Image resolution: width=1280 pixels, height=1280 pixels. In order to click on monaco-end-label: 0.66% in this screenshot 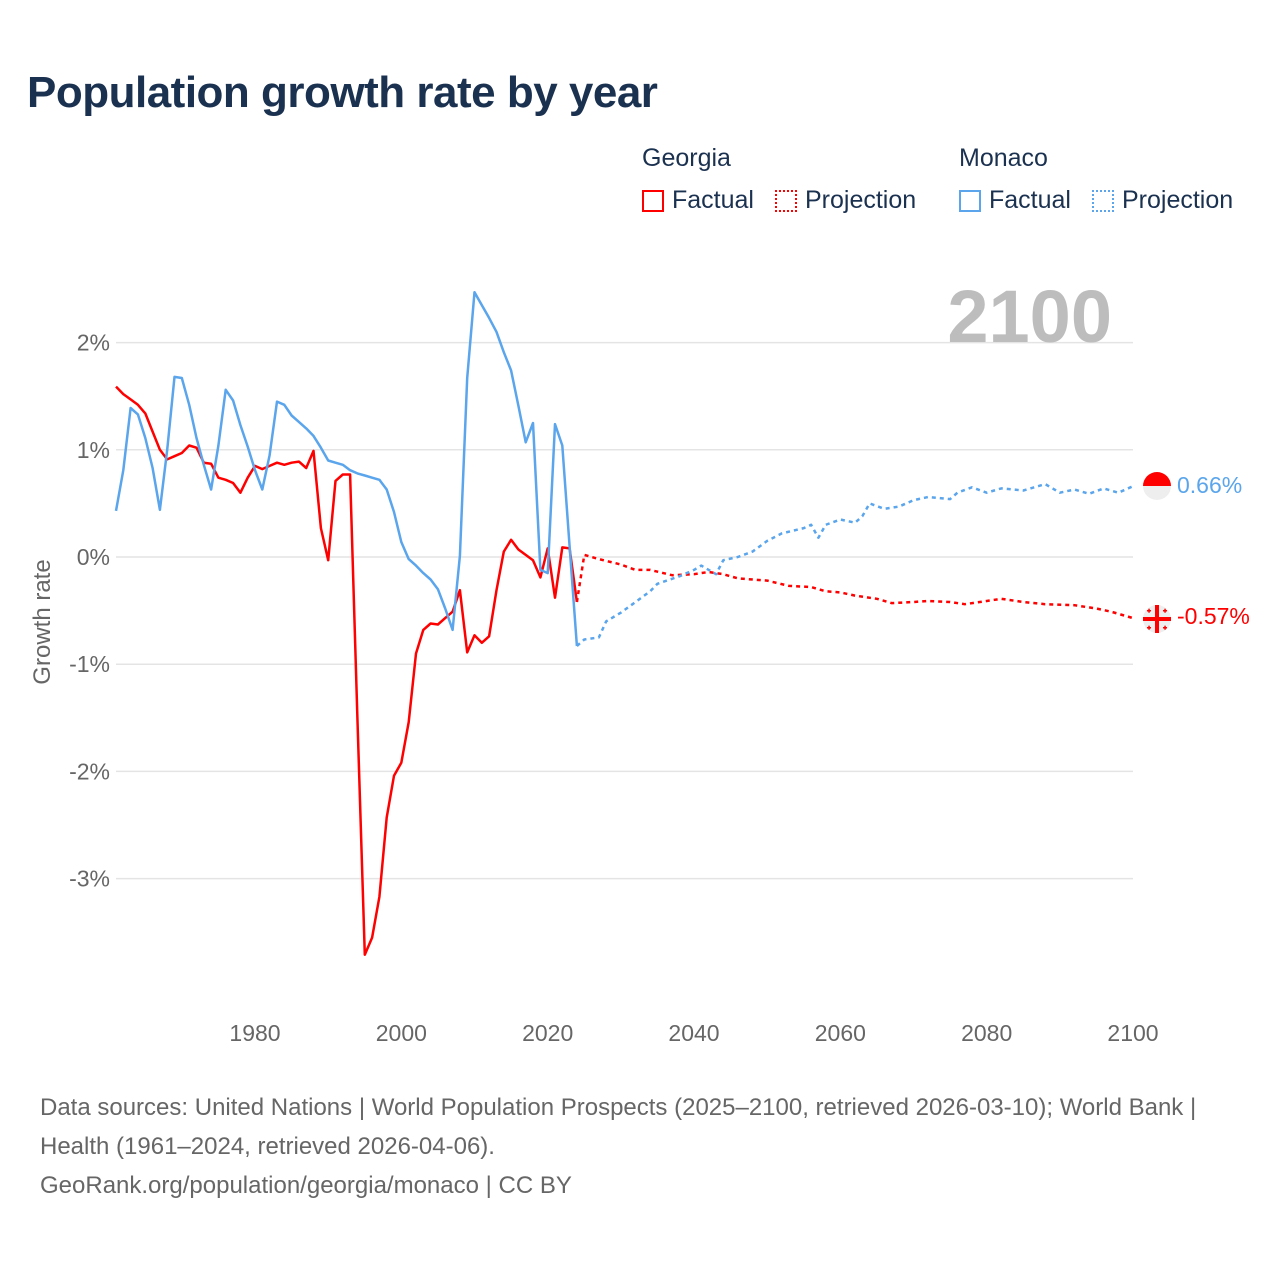, I will do `click(1209, 485)`.